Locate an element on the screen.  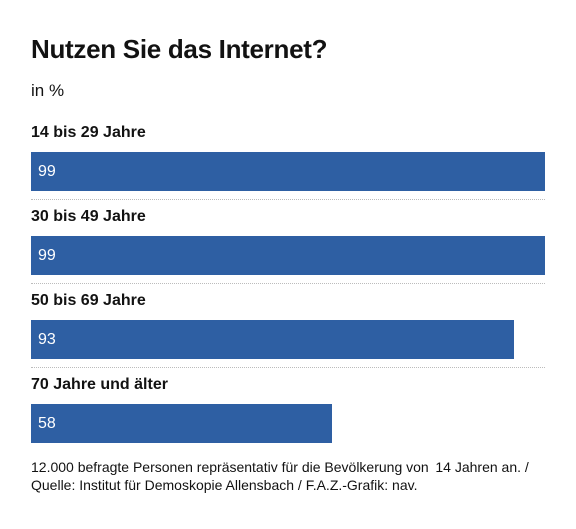
category-label: 14 bis 29 Jahre is located at coordinates (88, 132).